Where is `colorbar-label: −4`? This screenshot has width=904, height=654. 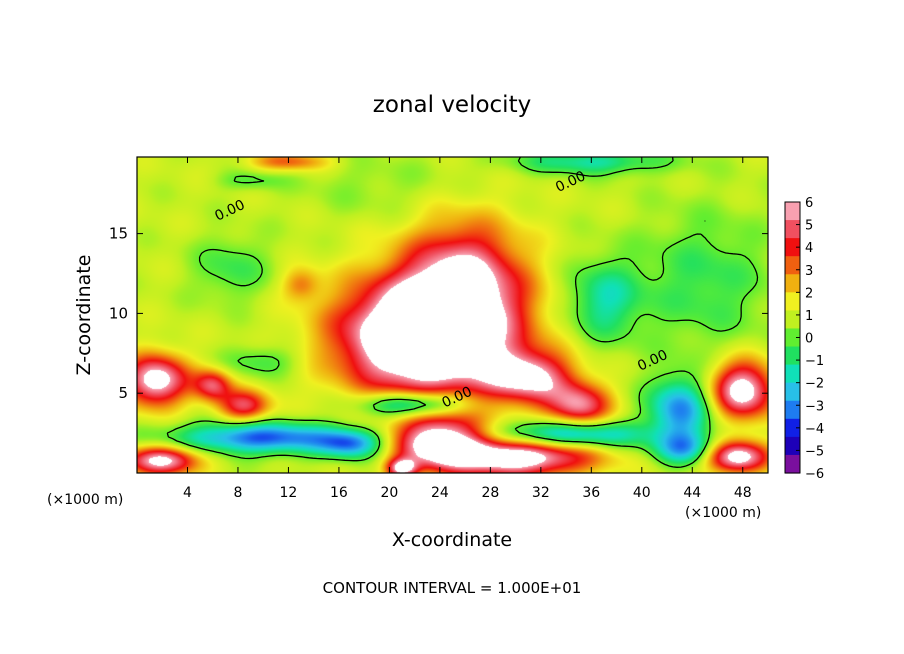 colorbar-label: −4 is located at coordinates (814, 429).